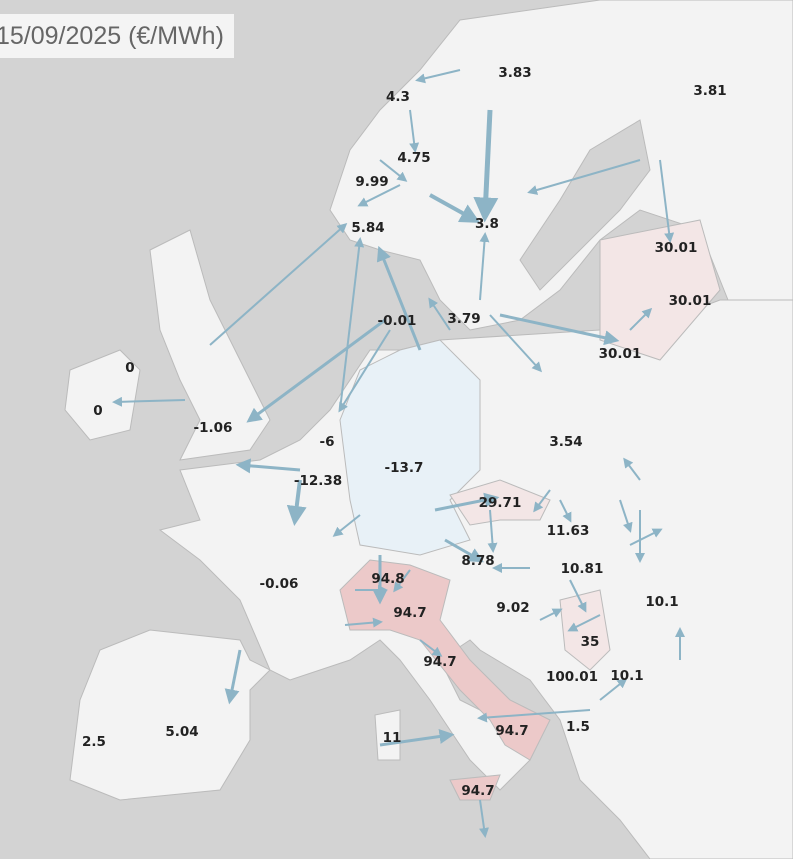 The image size is (793, 859). Describe the element at coordinates (626, 676) in the screenshot. I see `price-label-bulgaria: 10.1` at that location.